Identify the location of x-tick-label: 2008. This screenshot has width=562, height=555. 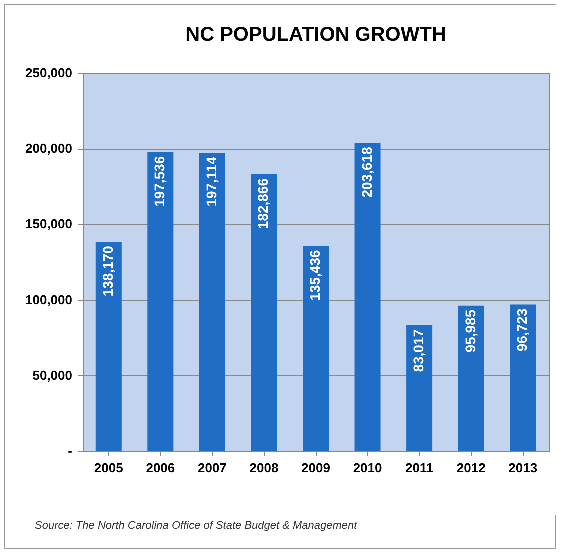
(264, 468).